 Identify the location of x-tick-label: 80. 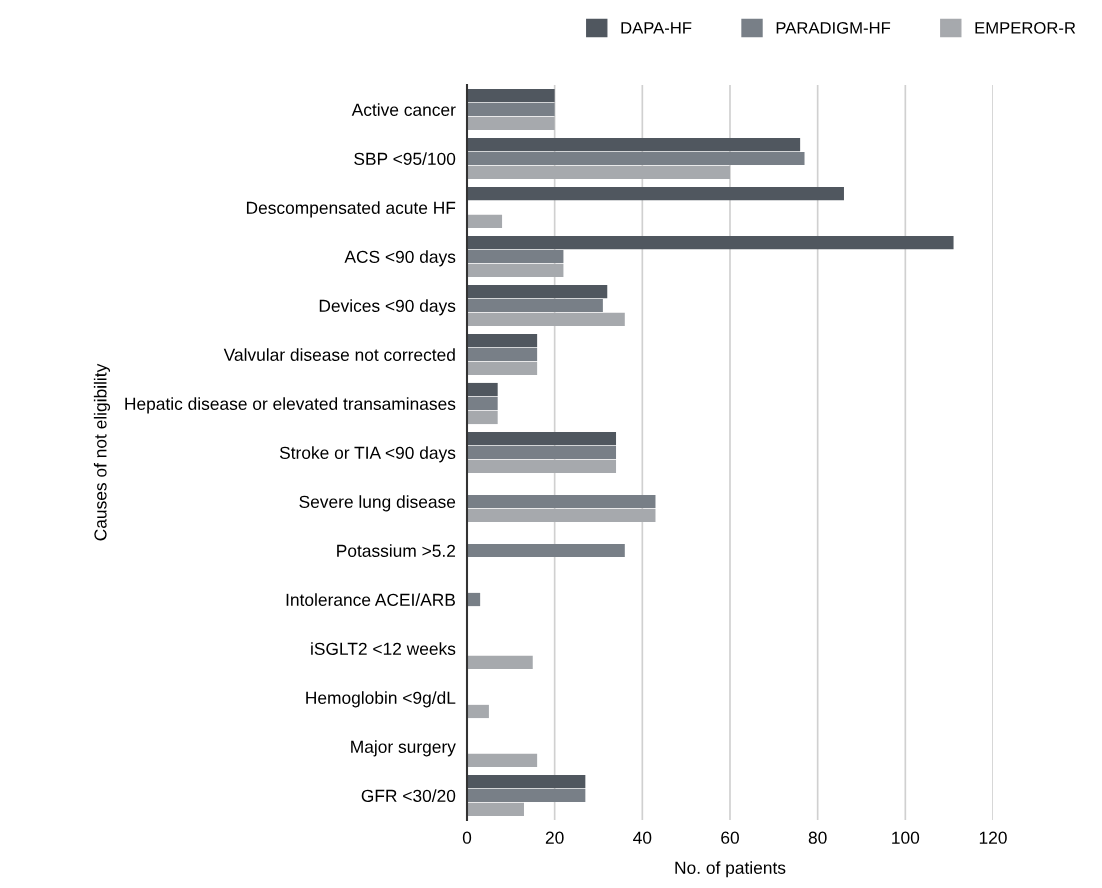
(817, 837).